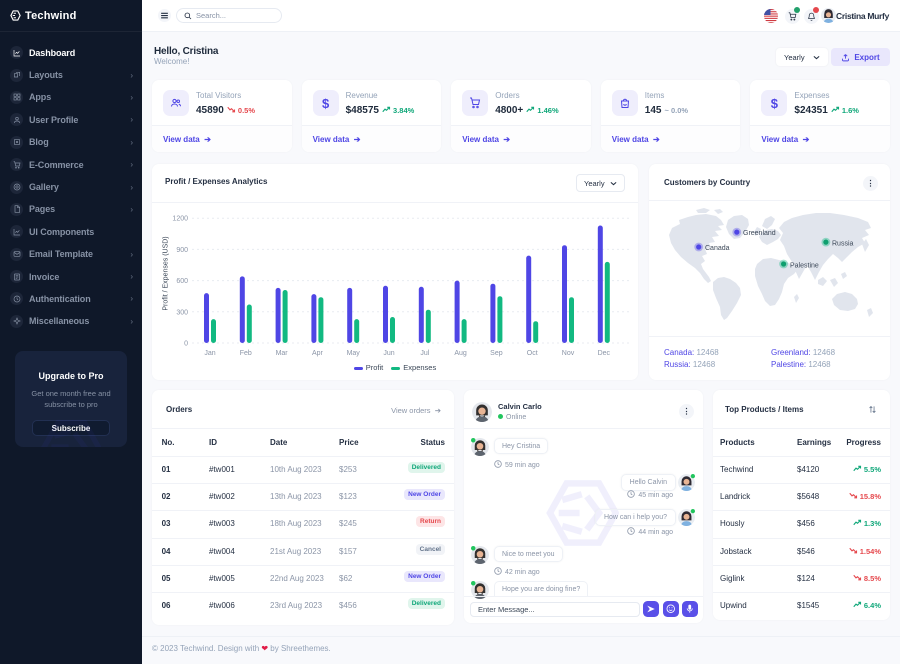  I want to click on svg-text: 0, so click(186, 344).